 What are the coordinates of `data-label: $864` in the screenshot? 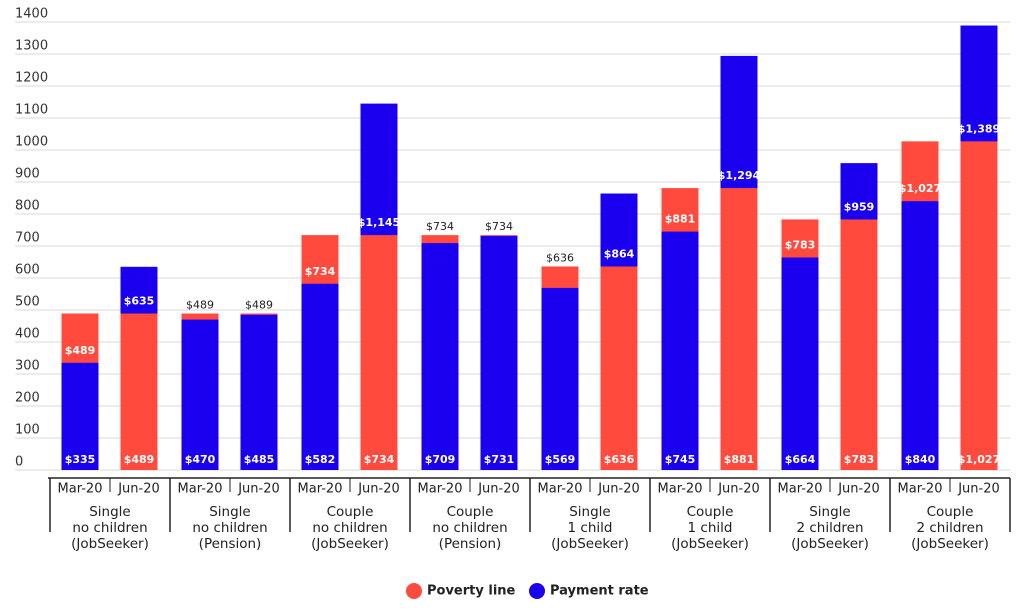 It's located at (619, 253).